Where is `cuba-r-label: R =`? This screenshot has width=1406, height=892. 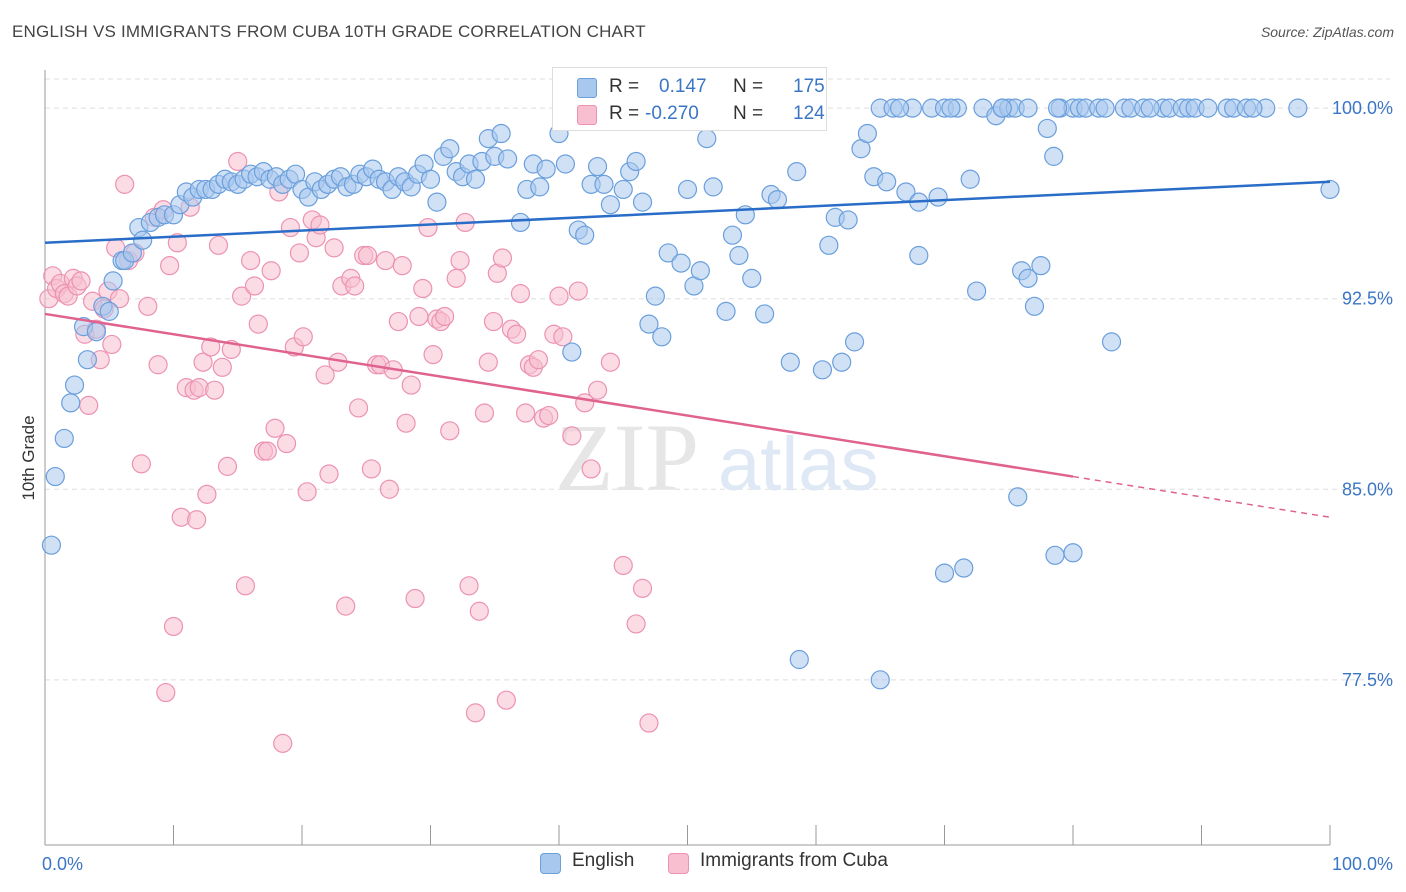 cuba-r-label: R = is located at coordinates (624, 113).